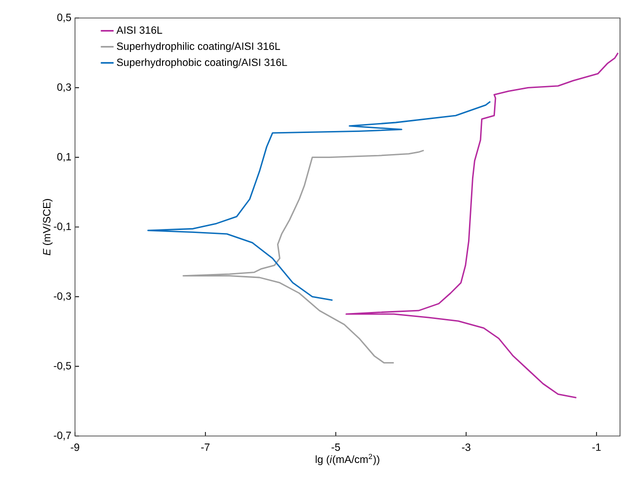 The width and height of the screenshot is (621, 490). I want to click on legend-label: Superhydrophilic coating/AISI 316L, so click(198, 47).